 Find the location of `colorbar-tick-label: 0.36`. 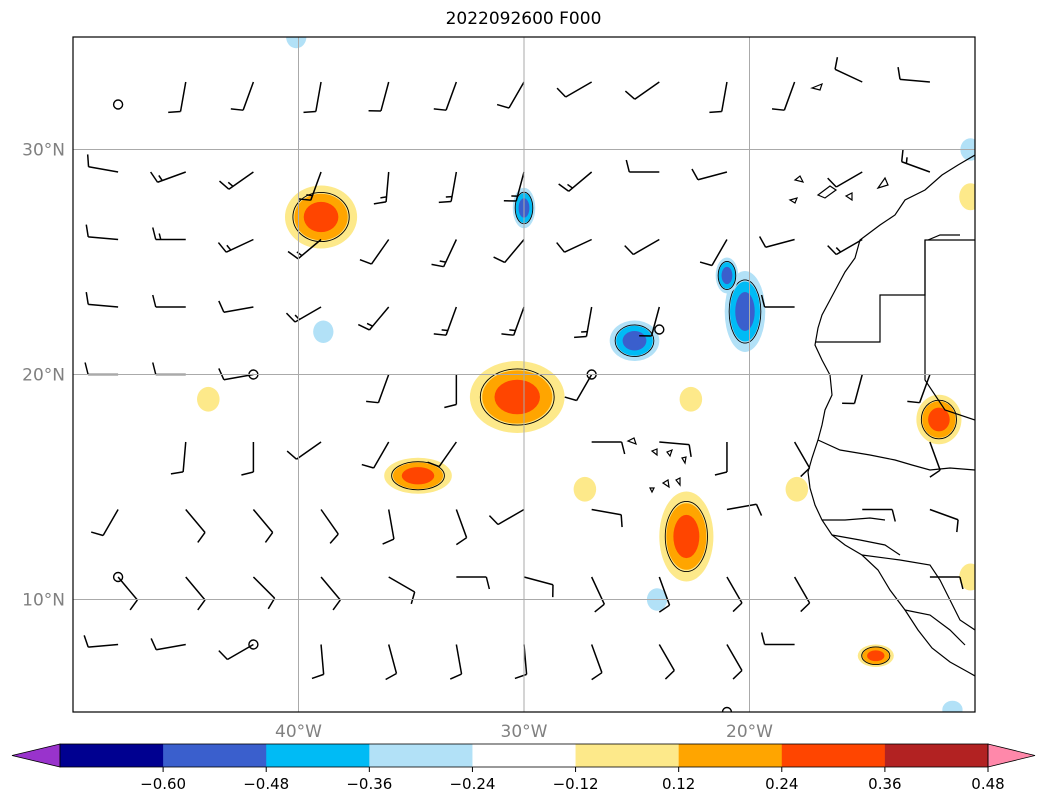

colorbar-tick-label: 0.36 is located at coordinates (884, 784).